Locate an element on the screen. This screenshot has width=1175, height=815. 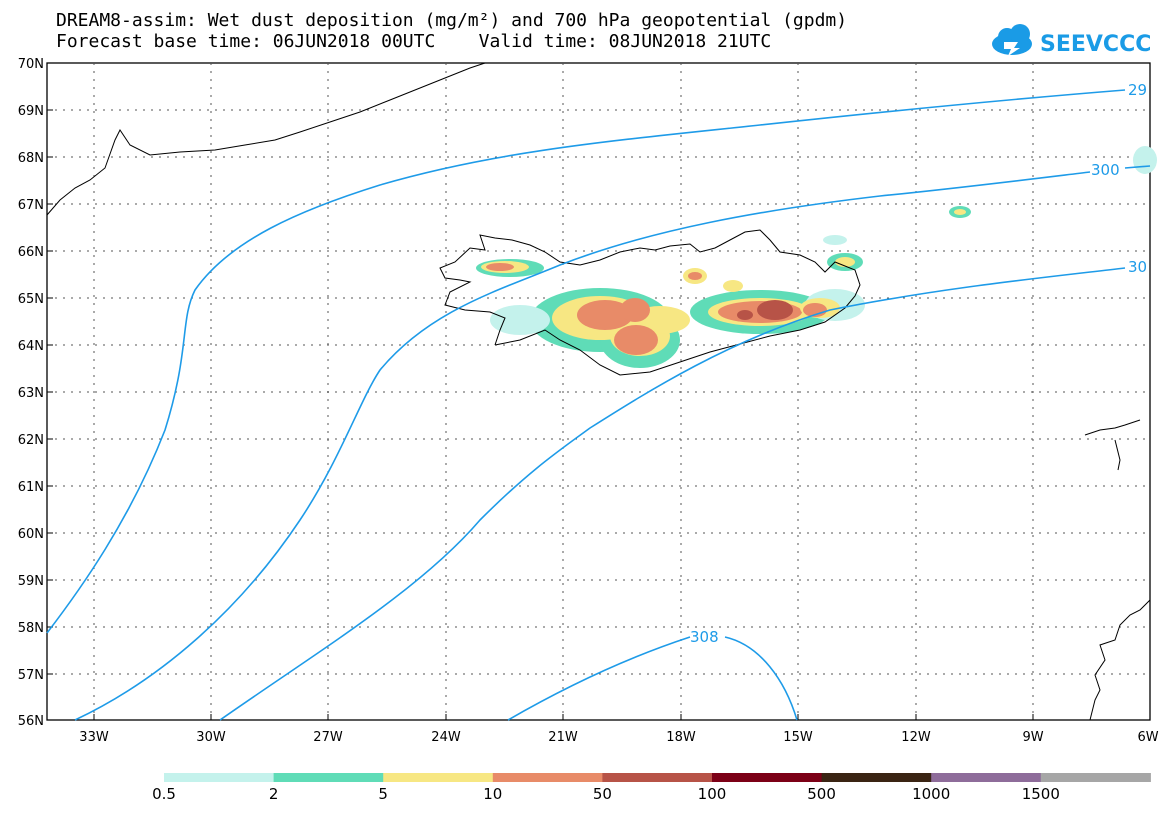
lat-label: 64N is located at coordinates (31, 346).